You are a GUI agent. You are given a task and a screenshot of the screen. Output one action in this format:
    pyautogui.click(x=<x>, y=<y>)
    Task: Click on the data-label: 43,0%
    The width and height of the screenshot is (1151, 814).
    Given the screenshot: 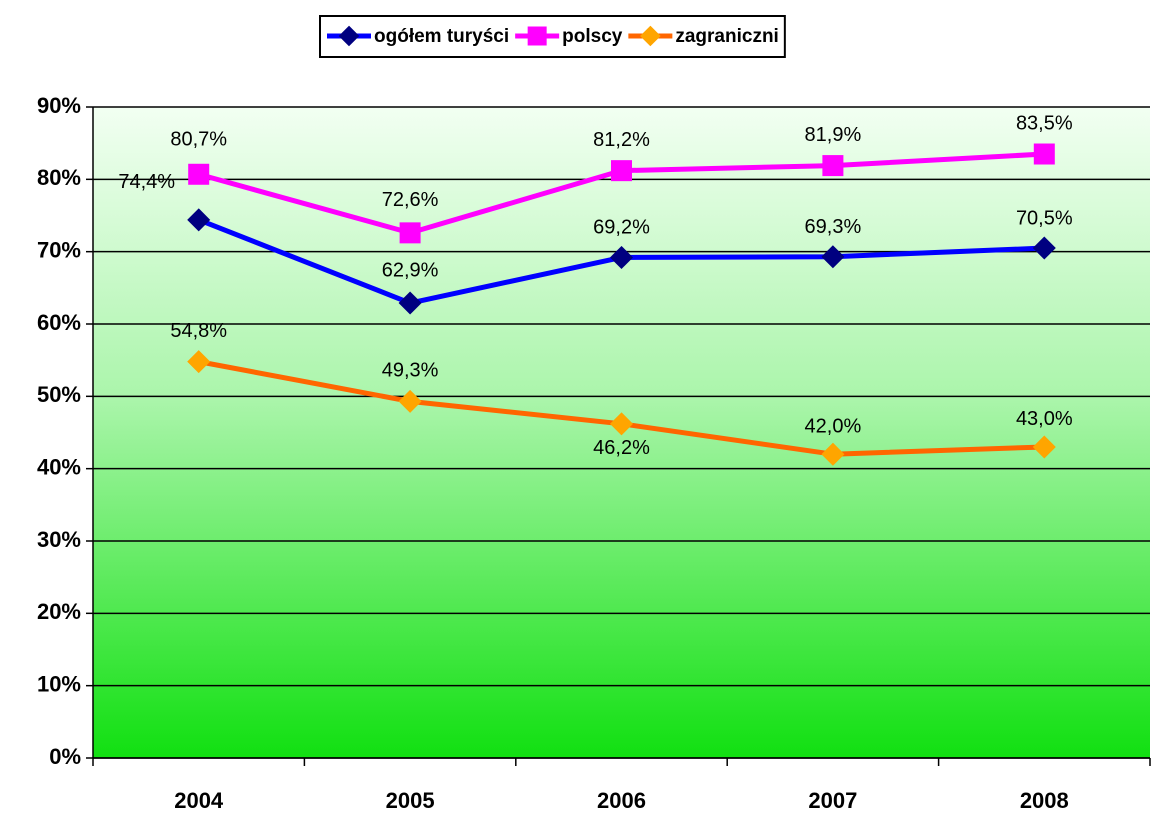 What is the action you would take?
    pyautogui.click(x=1044, y=419)
    